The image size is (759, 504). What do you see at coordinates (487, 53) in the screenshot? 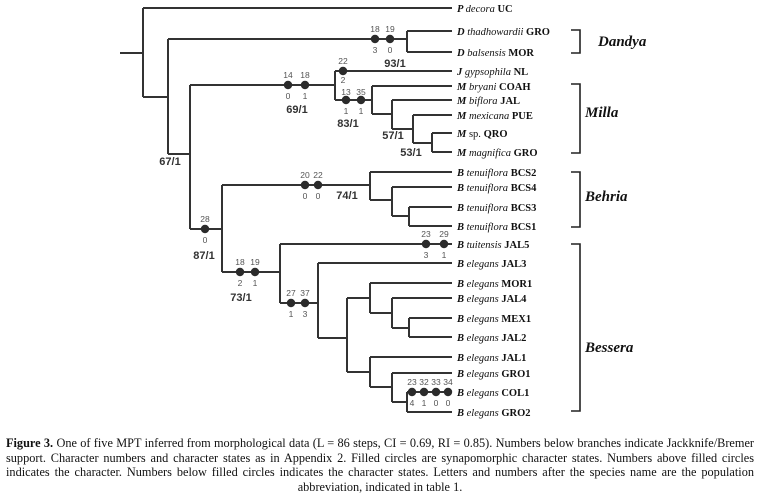
I see `taxon-label-part: balsensis` at bounding box center [487, 53].